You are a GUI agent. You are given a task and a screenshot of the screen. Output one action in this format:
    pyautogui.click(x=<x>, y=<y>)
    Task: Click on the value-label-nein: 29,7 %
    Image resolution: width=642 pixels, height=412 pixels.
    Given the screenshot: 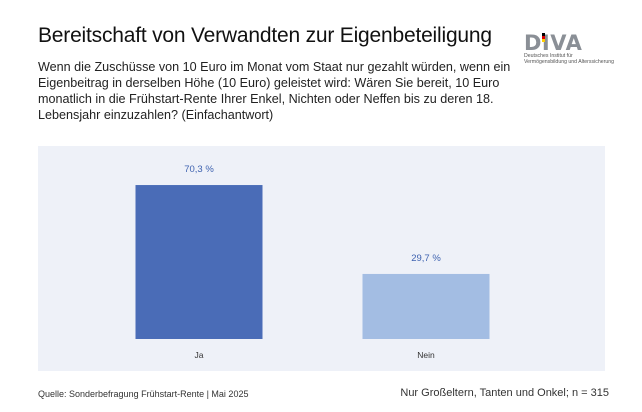 What is the action you would take?
    pyautogui.click(x=426, y=258)
    